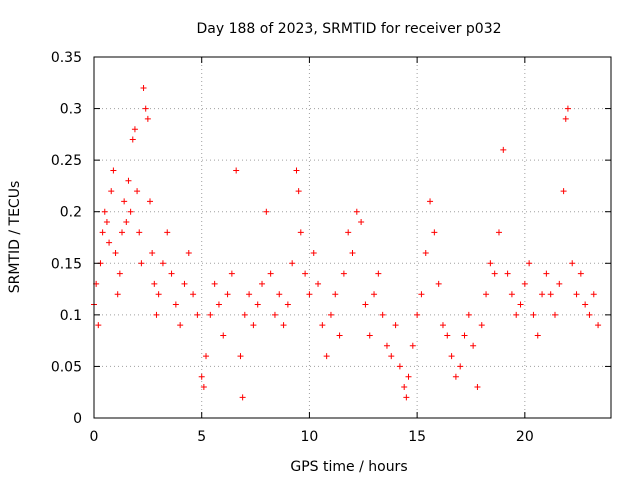  Describe the element at coordinates (66, 161) in the screenshot. I see `y-tick-label: 0.25` at that location.